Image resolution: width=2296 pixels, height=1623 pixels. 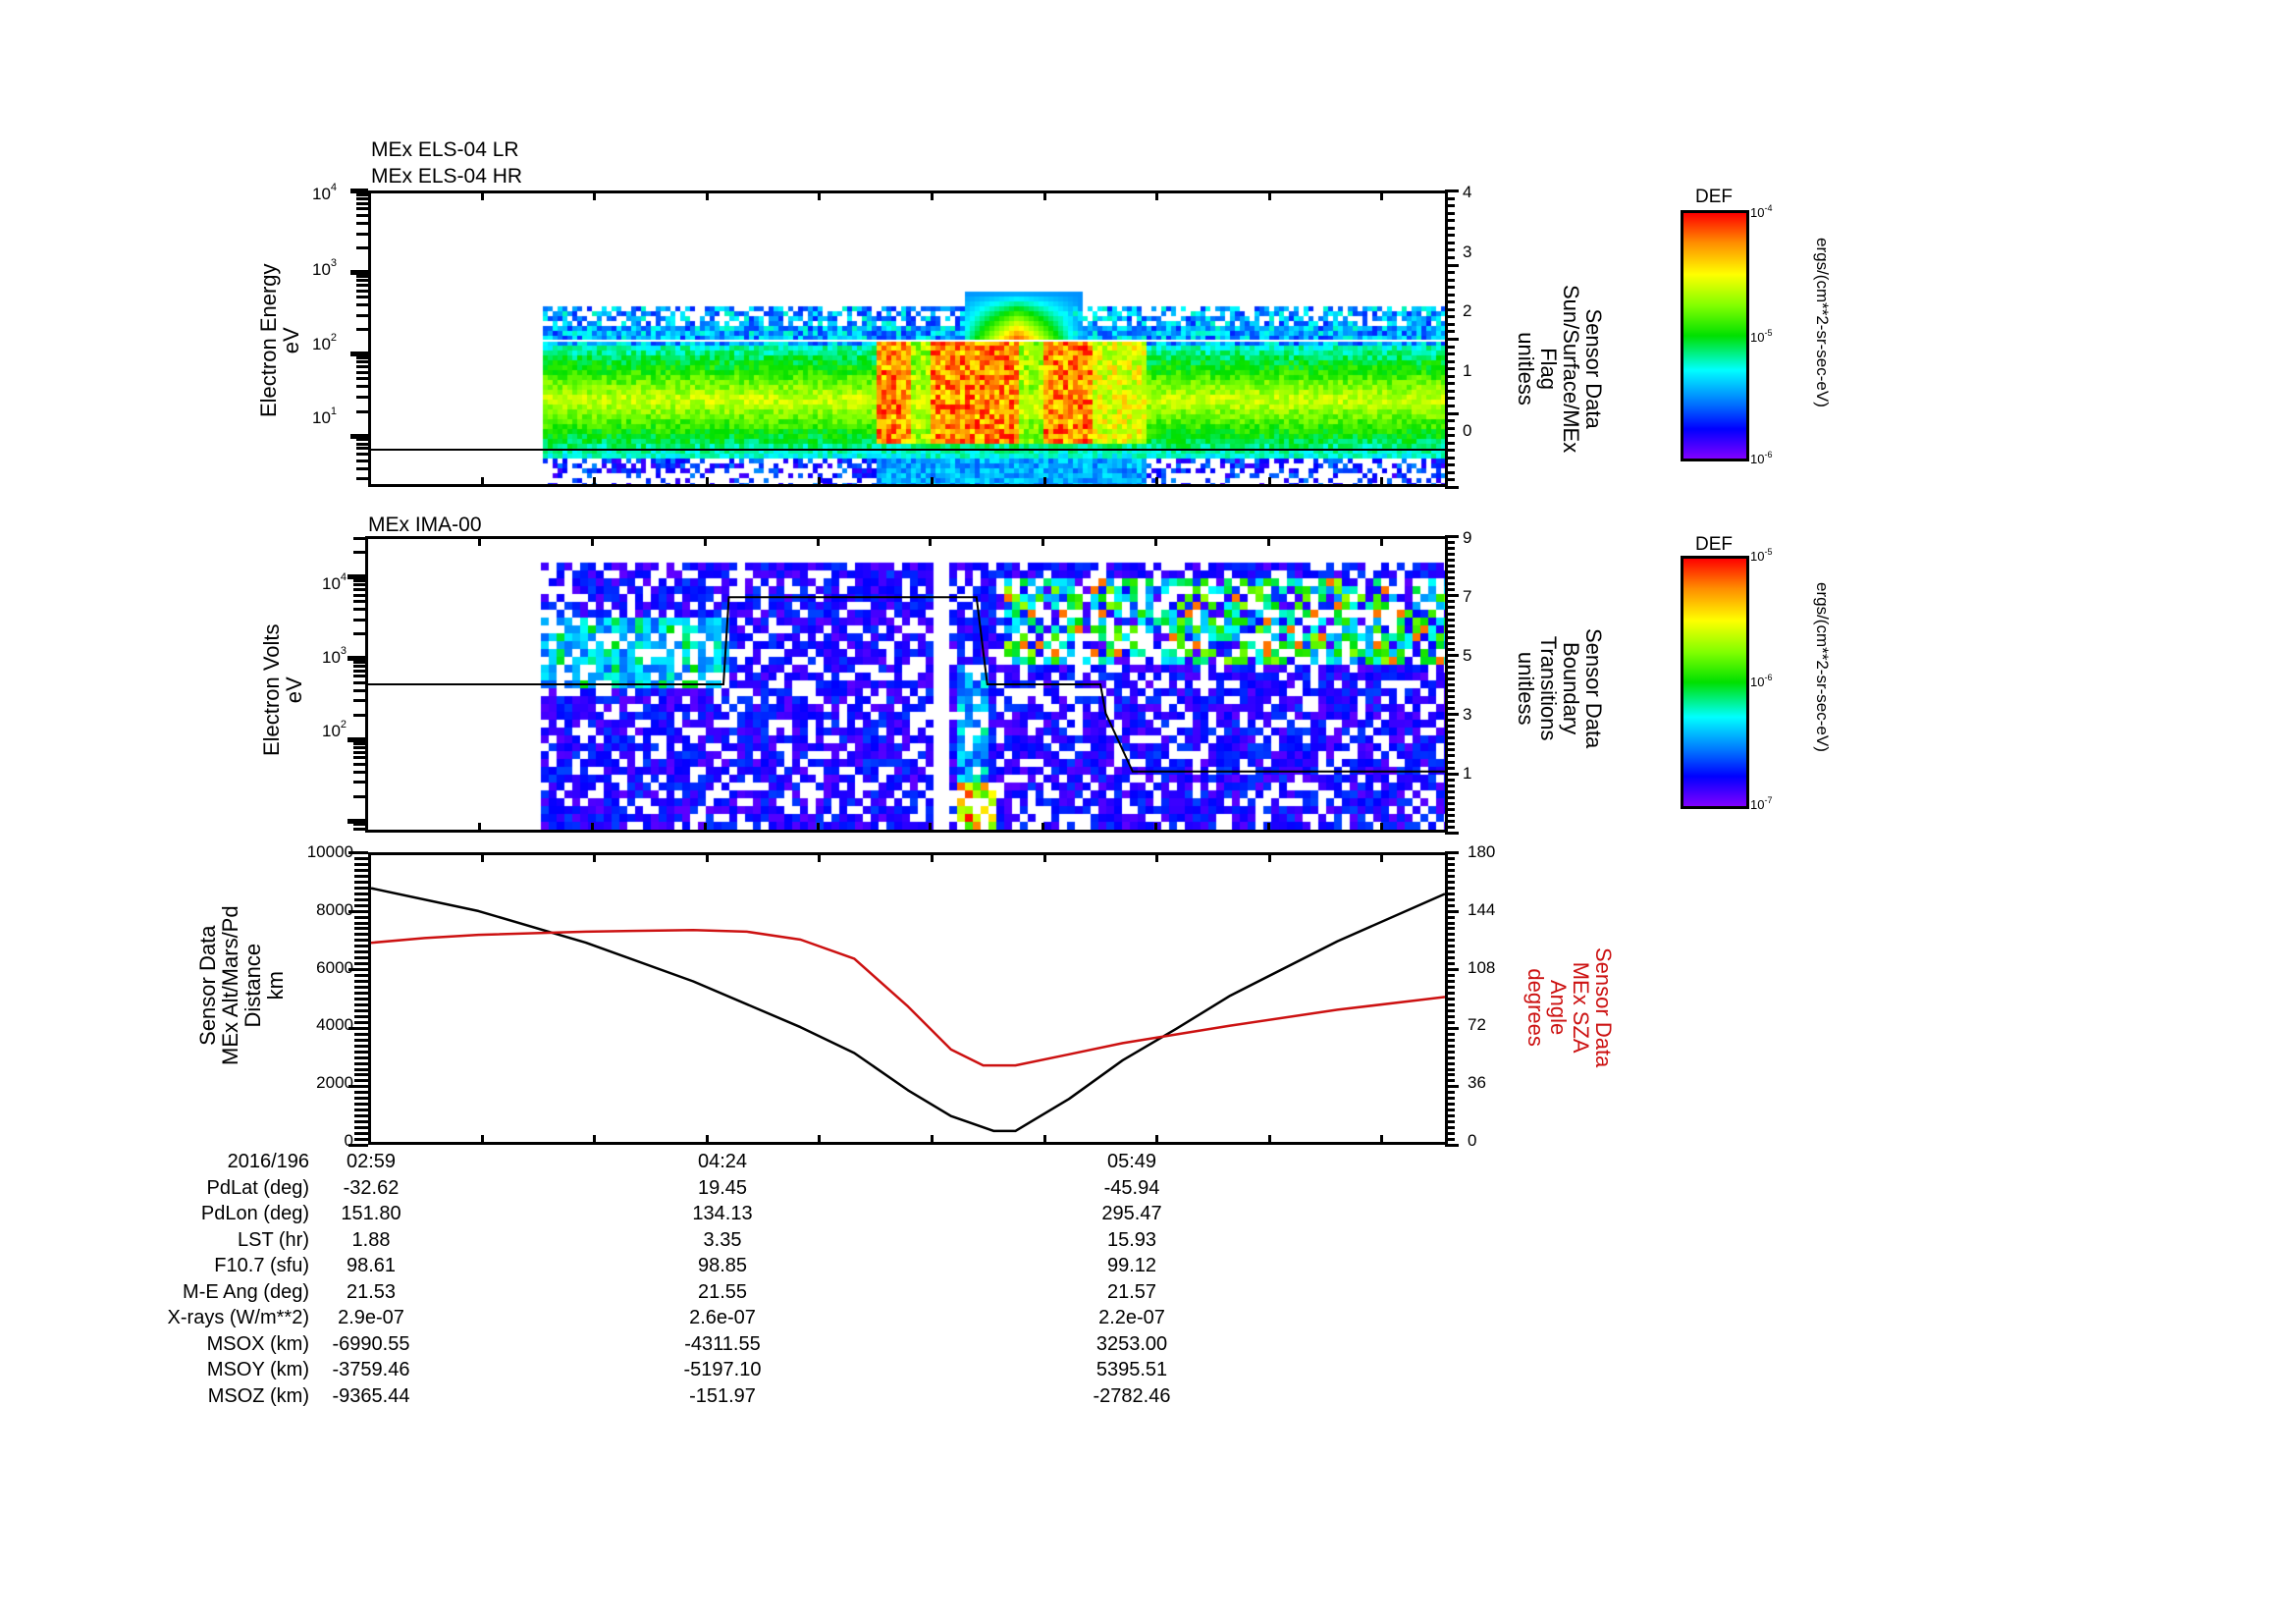 What do you see at coordinates (1467, 655) in the screenshot?
I see `ima-rtick-5: 5` at bounding box center [1467, 655].